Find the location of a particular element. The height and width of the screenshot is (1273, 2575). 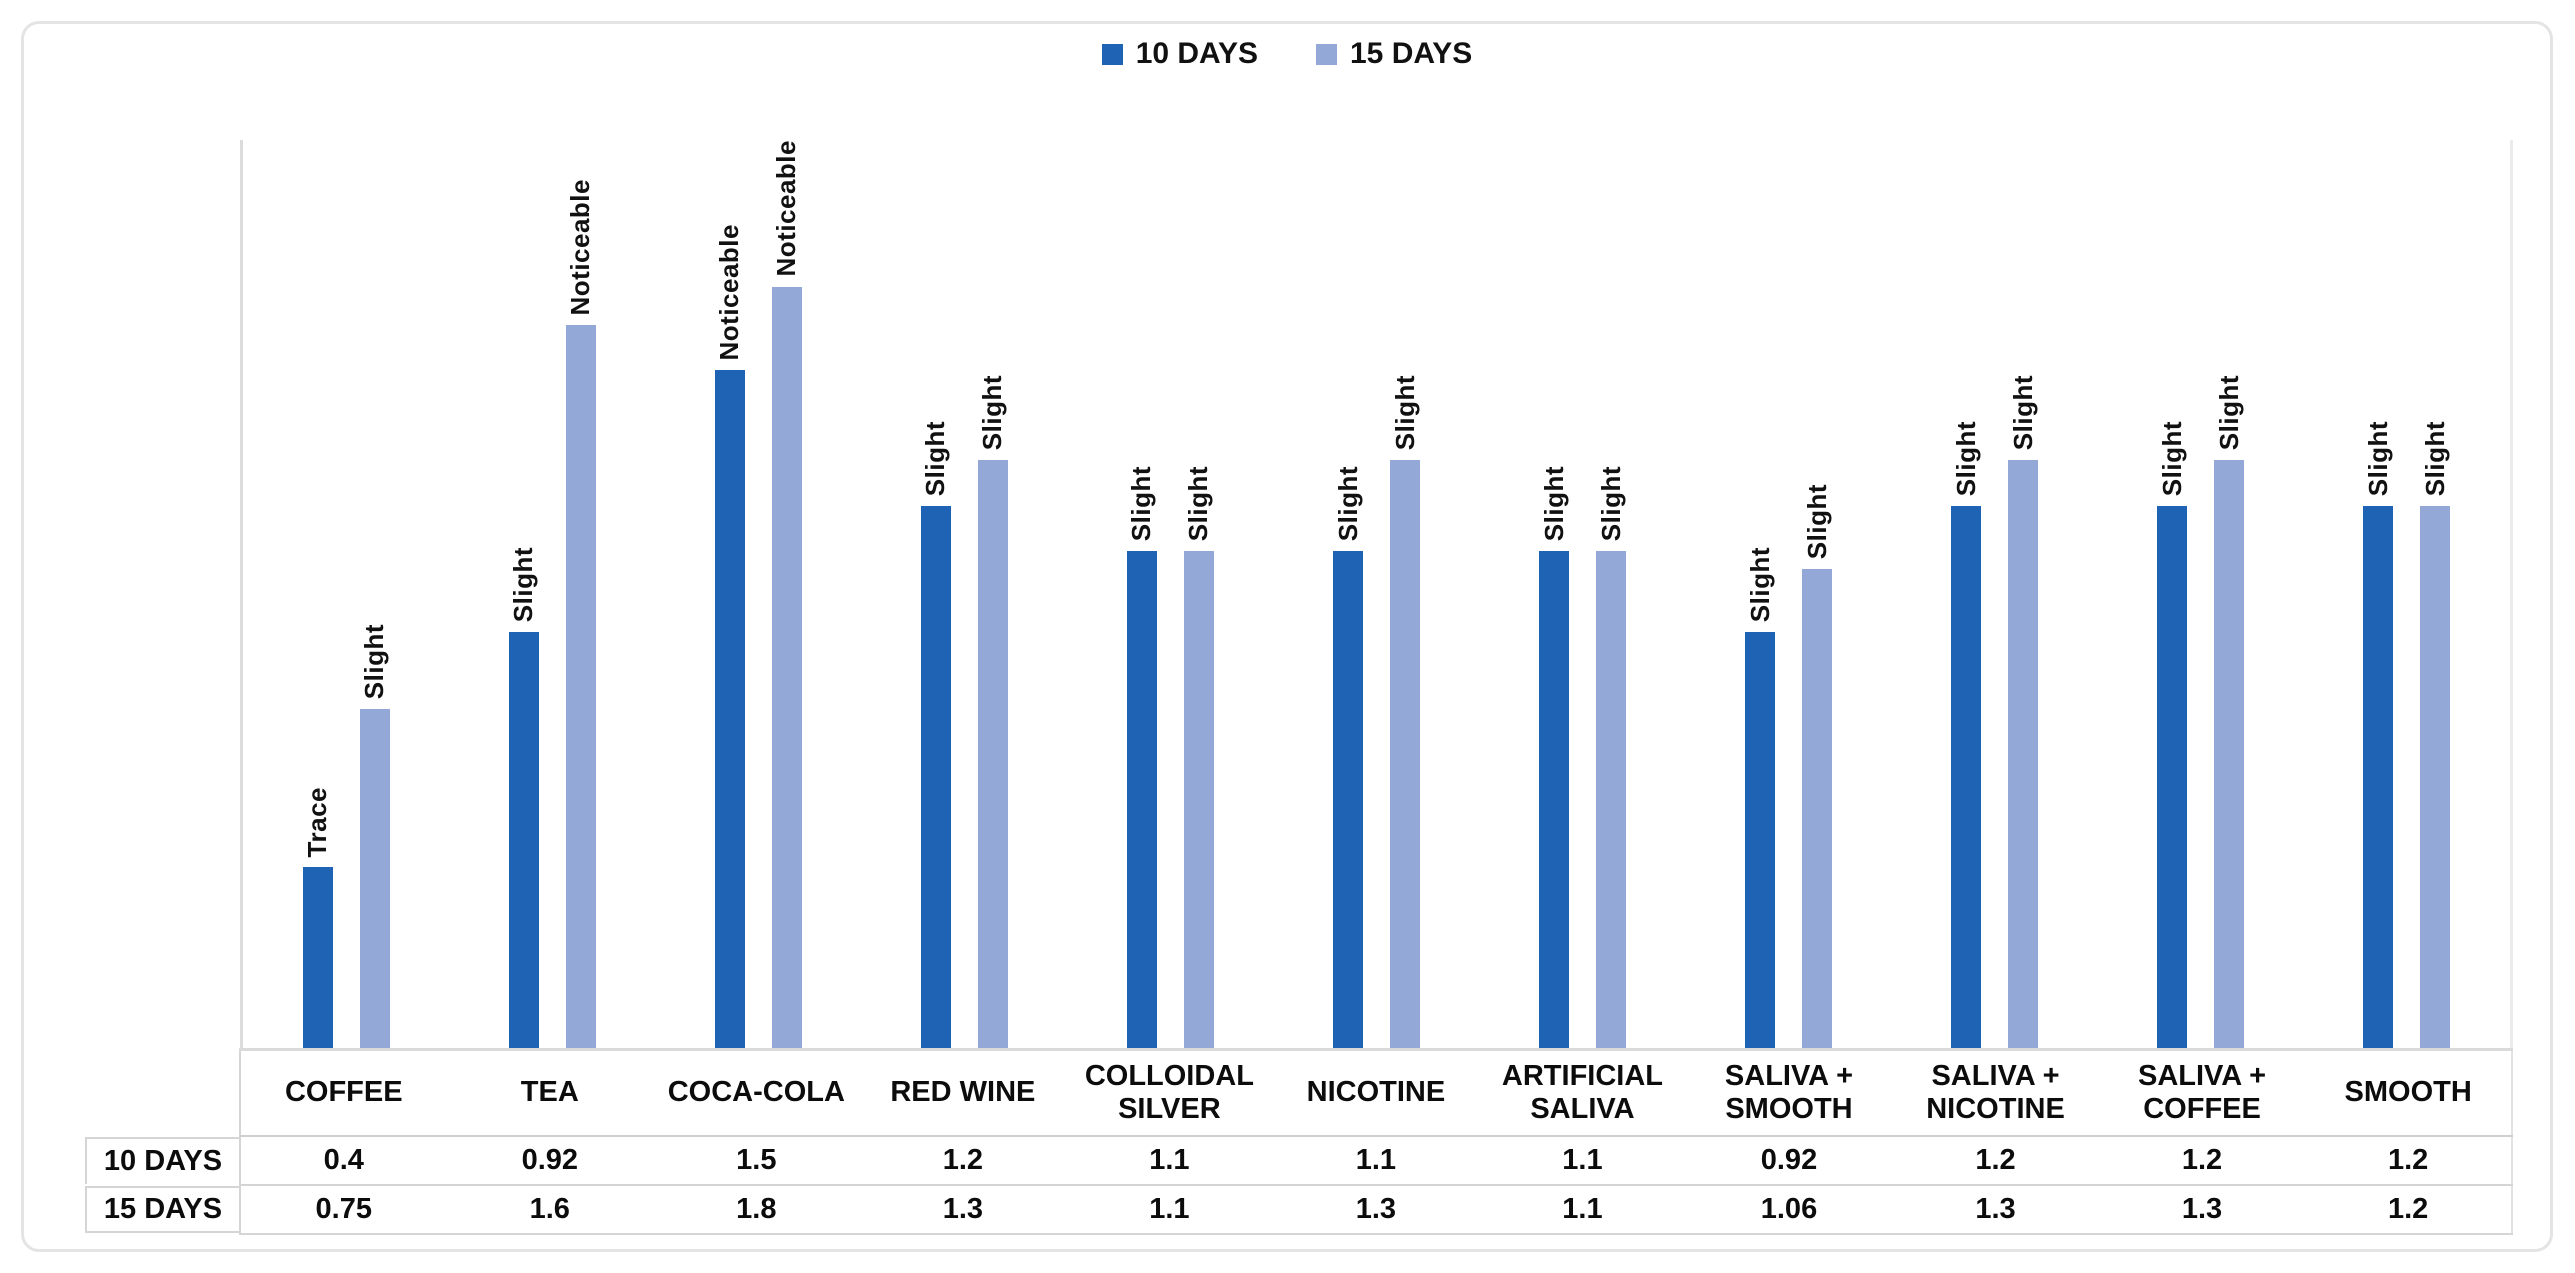

bar-column-15-days-tea: Noticeable is located at coordinates (580, 594).